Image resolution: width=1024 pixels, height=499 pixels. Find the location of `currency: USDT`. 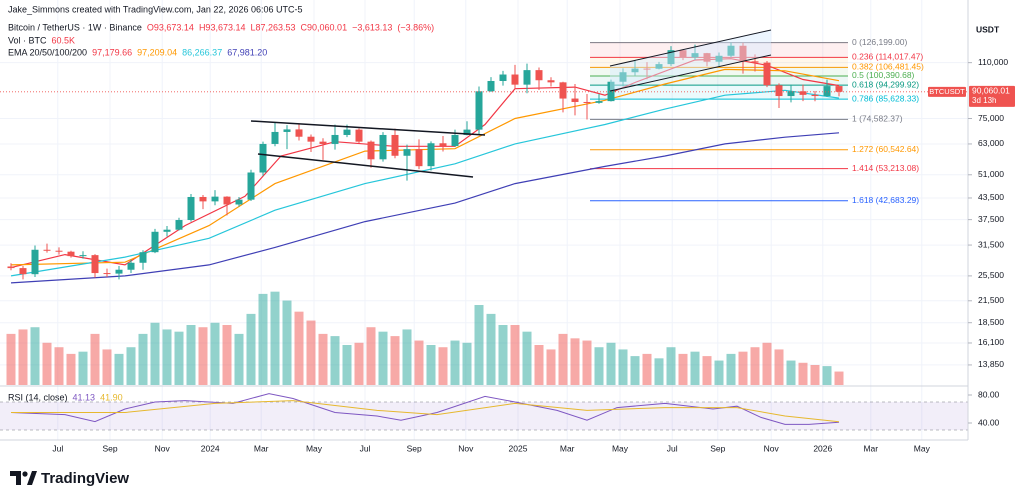

currency: USDT is located at coordinates (988, 29).